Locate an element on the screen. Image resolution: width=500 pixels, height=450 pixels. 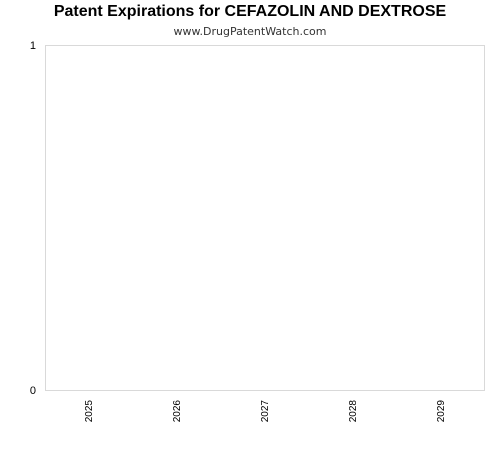
x-axis-ticks: 2025 2026 2027 2028 2029 is located at coordinates (265, 411).